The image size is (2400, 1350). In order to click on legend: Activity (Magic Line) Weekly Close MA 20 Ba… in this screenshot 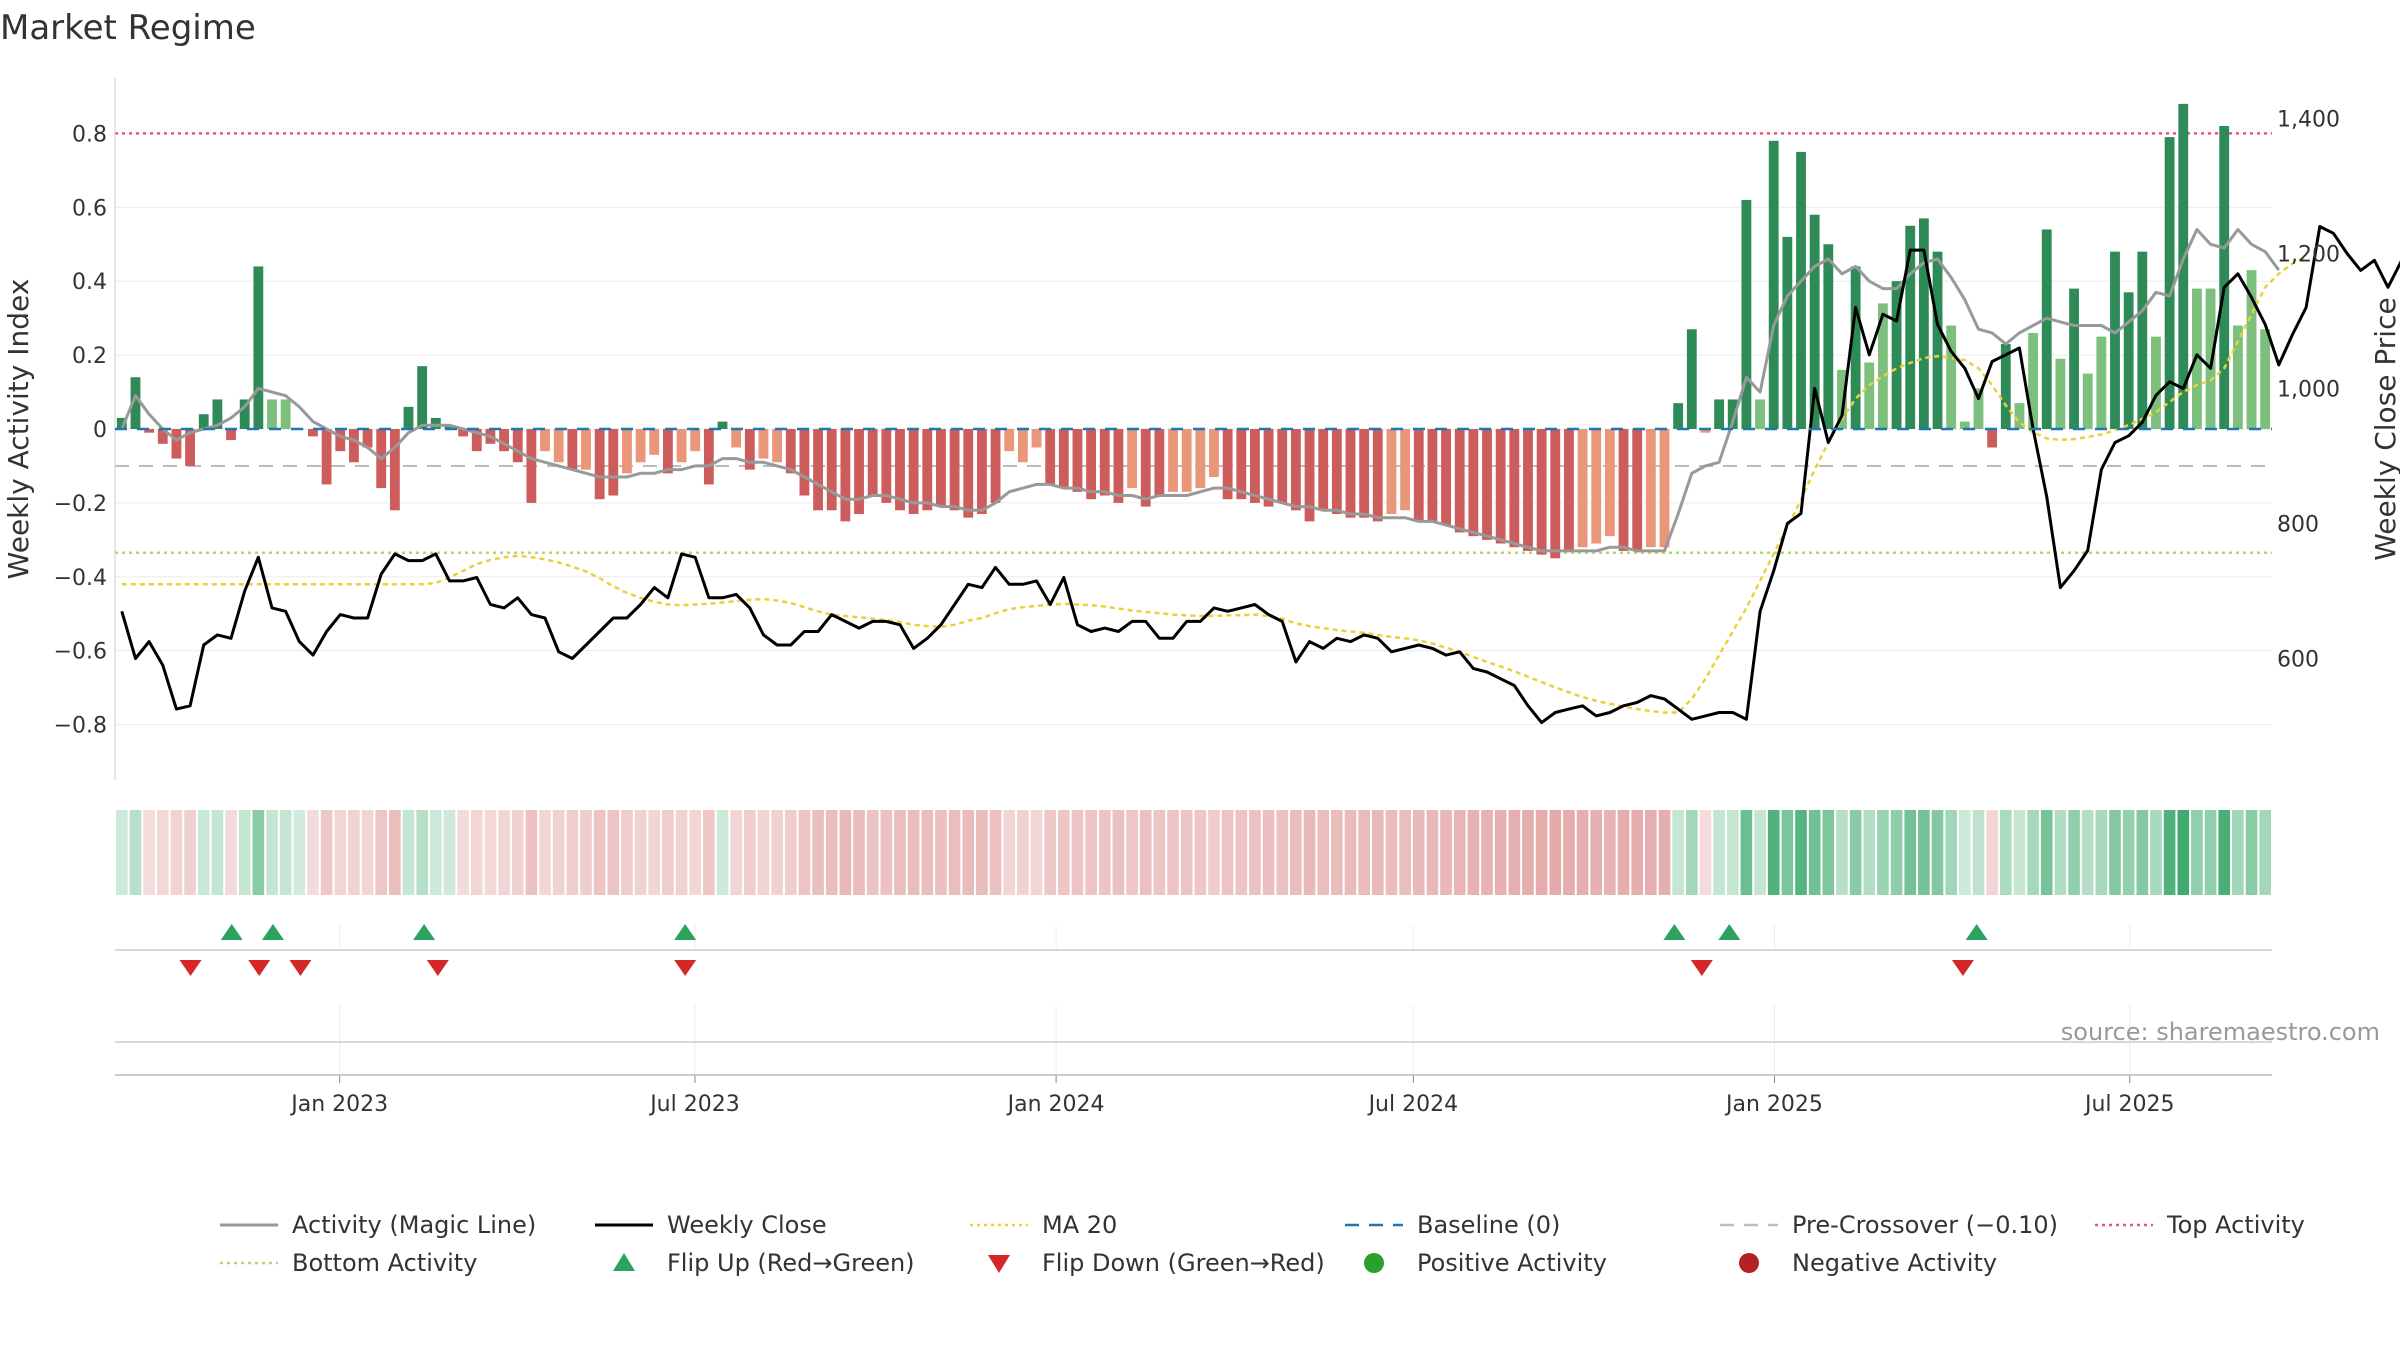, I will do `click(1262, 1244)`.